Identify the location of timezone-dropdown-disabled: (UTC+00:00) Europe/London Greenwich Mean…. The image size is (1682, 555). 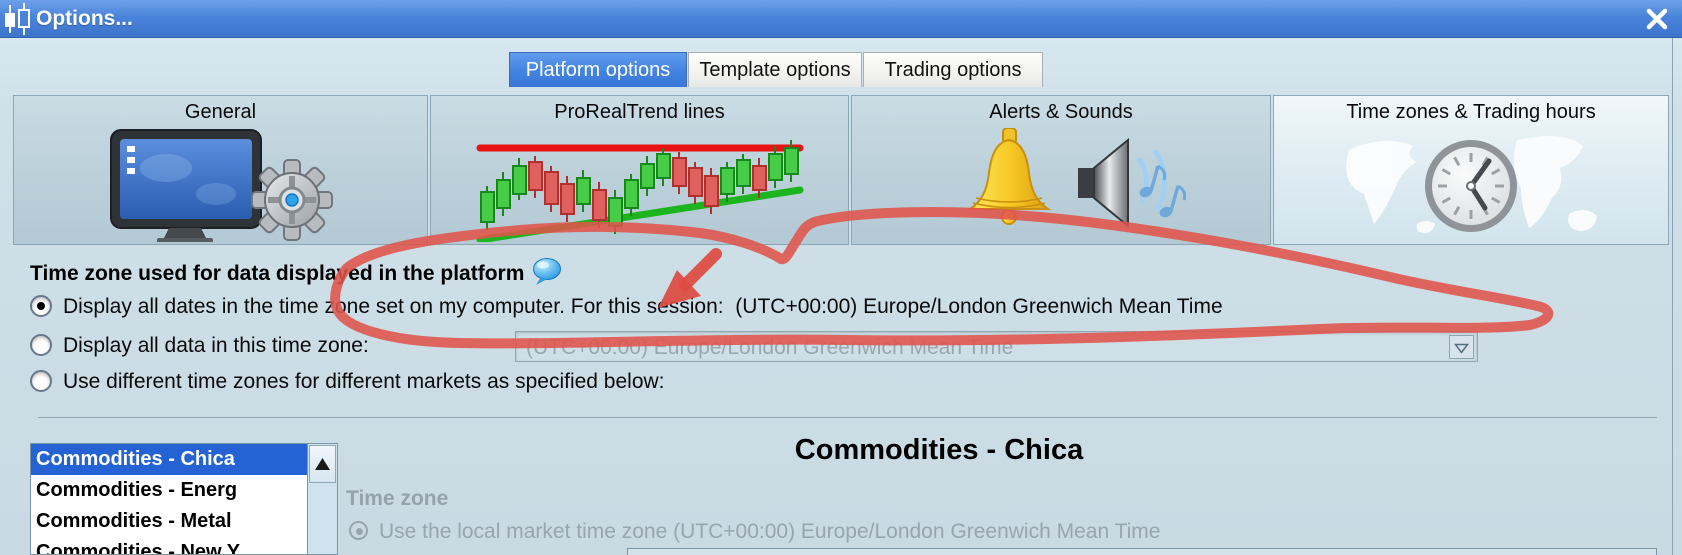
(996, 346).